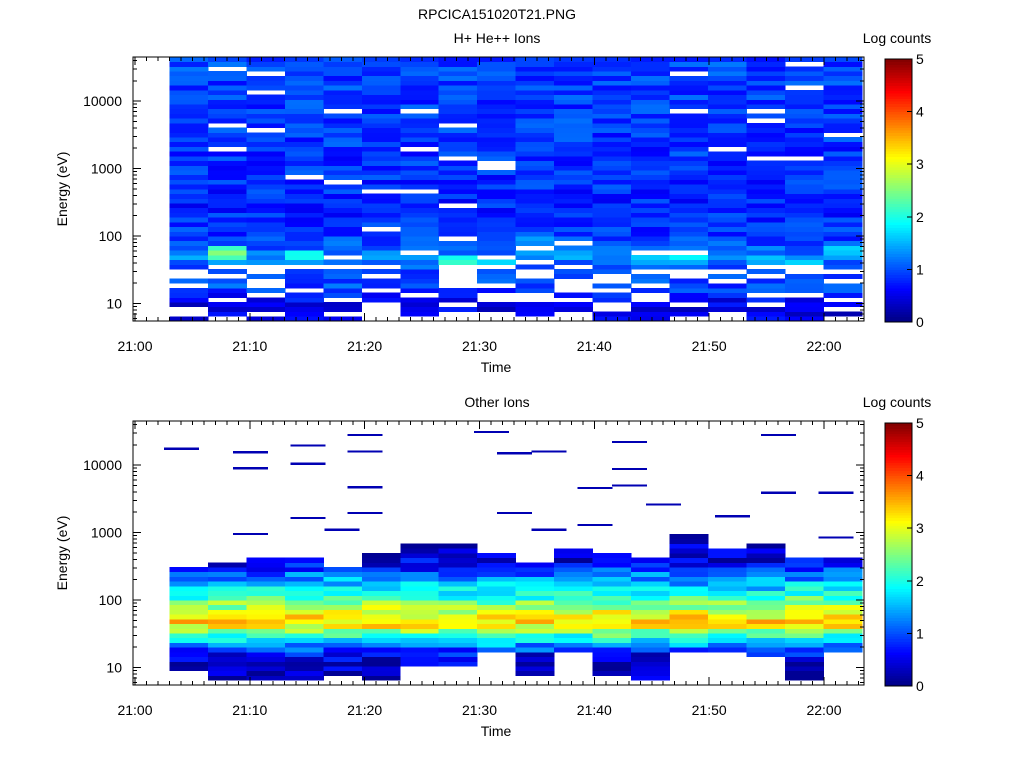 The height and width of the screenshot is (768, 1024). I want to click on colorbar-tick-label: 3, so click(920, 528).